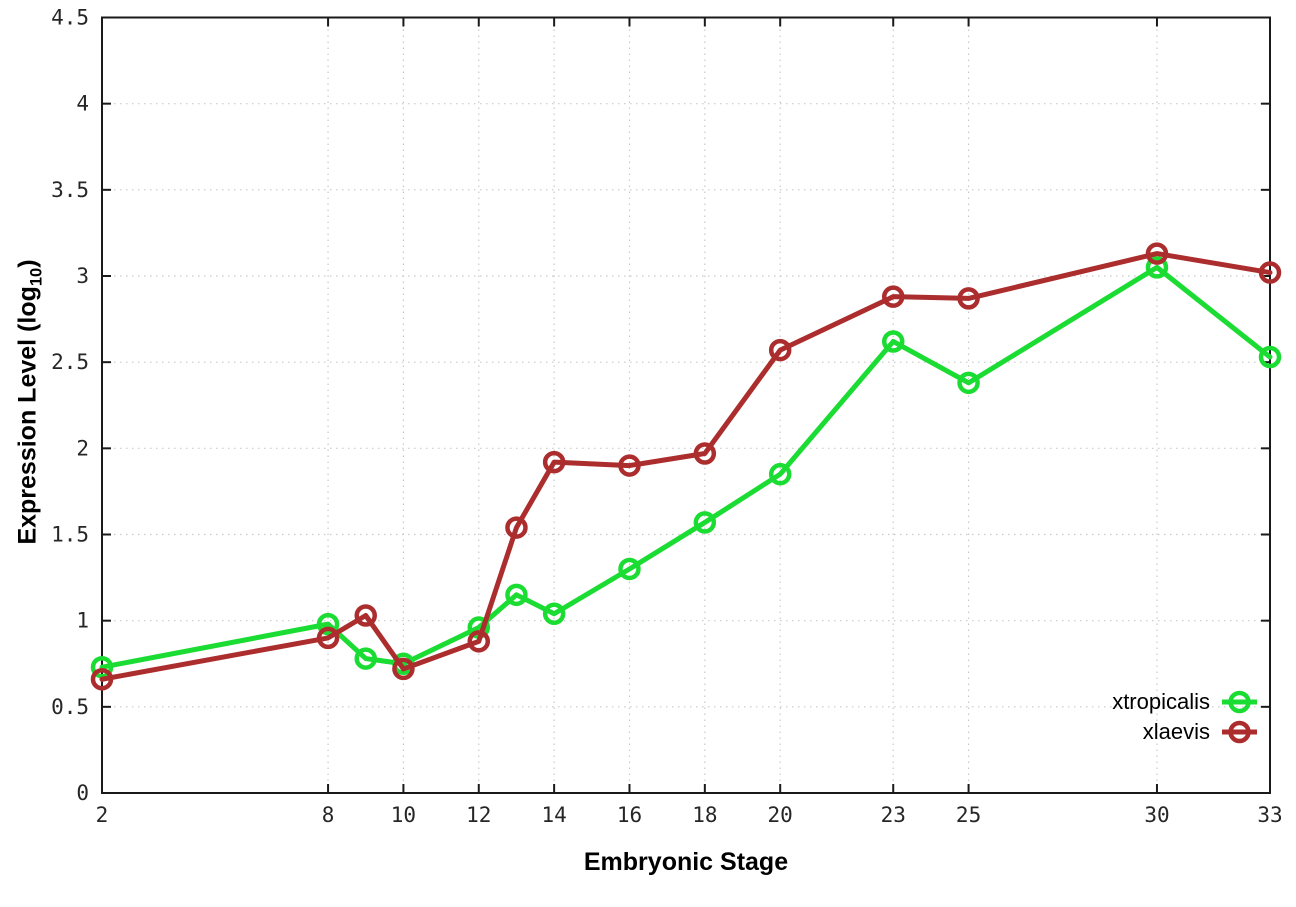 The width and height of the screenshot is (1296, 907). Describe the element at coordinates (403, 815) in the screenshot. I see `x-tick-label: 10` at that location.